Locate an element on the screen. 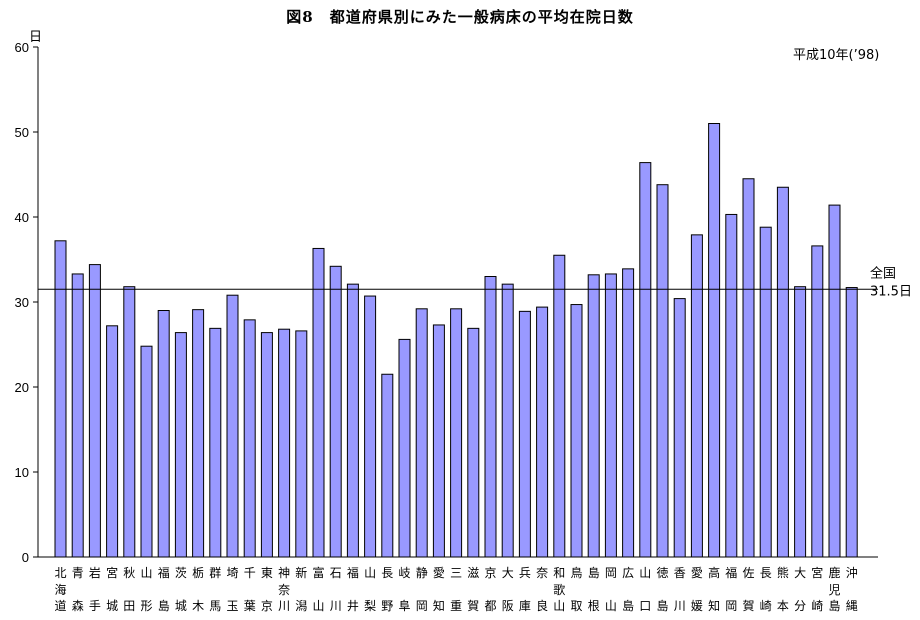  category-label: 福井 is located at coordinates (353, 589).